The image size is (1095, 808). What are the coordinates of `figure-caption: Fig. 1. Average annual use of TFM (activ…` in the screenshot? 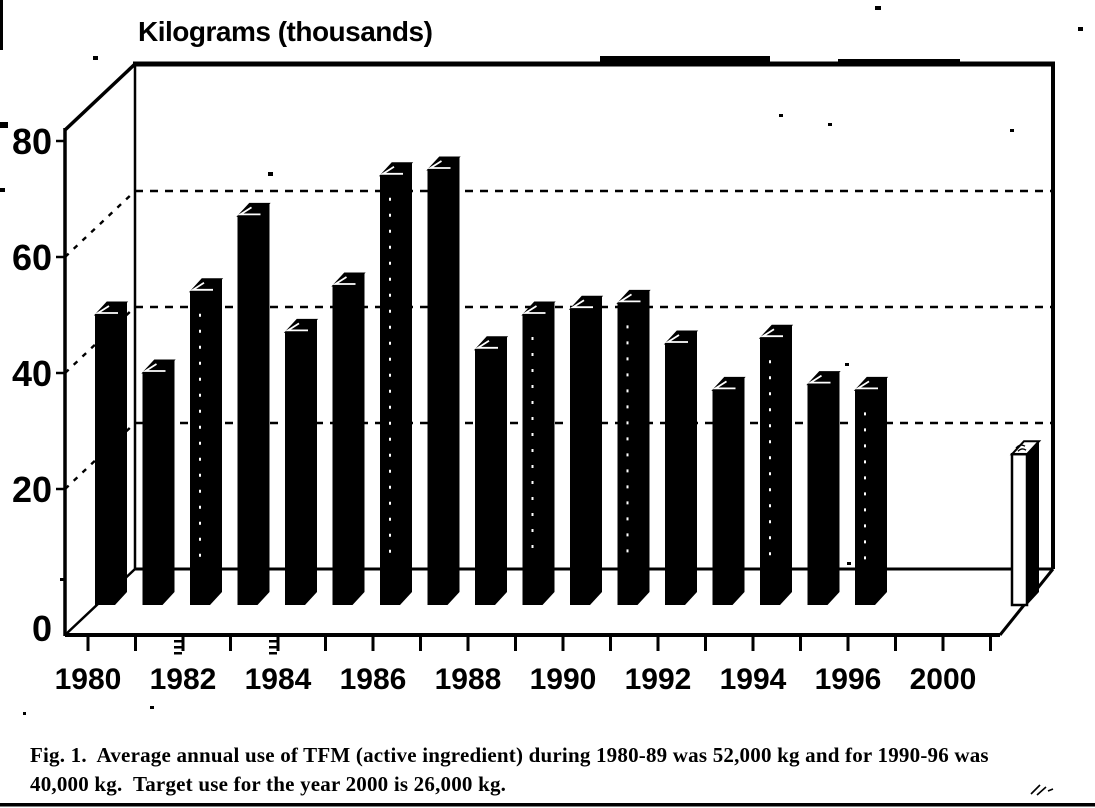 It's located at (512, 769).